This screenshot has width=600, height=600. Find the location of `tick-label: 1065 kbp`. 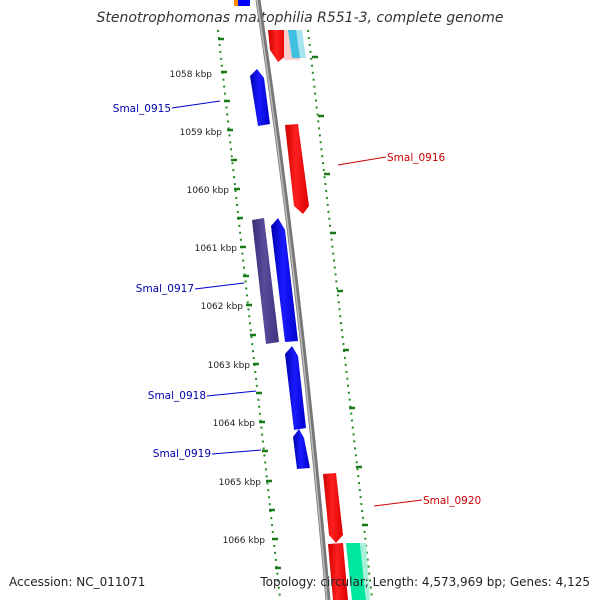

tick-label: 1065 kbp is located at coordinates (240, 483).